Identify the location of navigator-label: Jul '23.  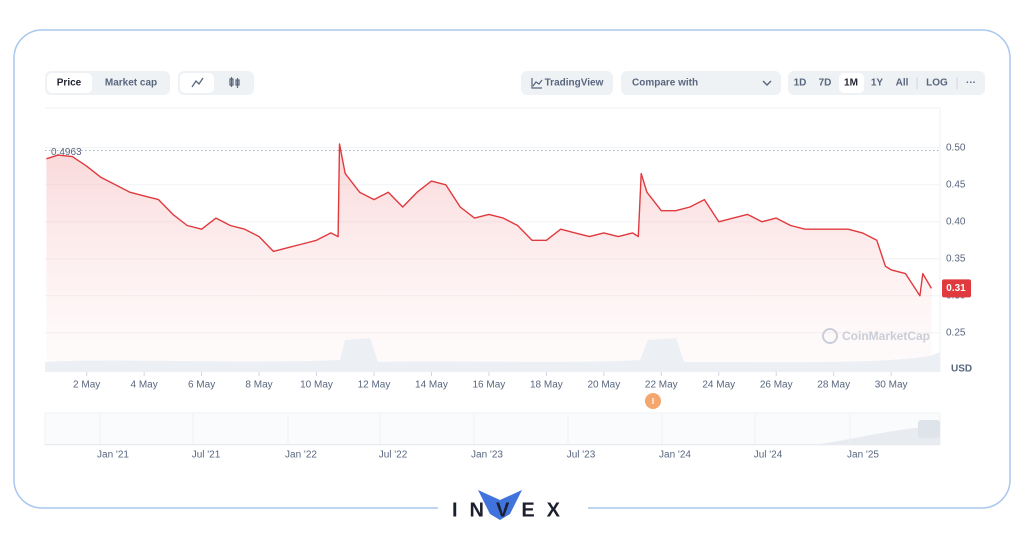
(581, 455).